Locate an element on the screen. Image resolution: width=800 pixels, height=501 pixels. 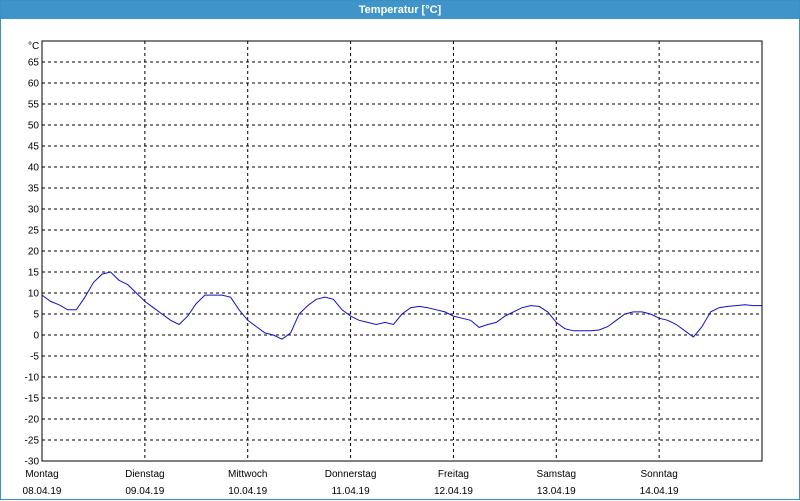
y-tick-label: 40 is located at coordinates (34, 168).